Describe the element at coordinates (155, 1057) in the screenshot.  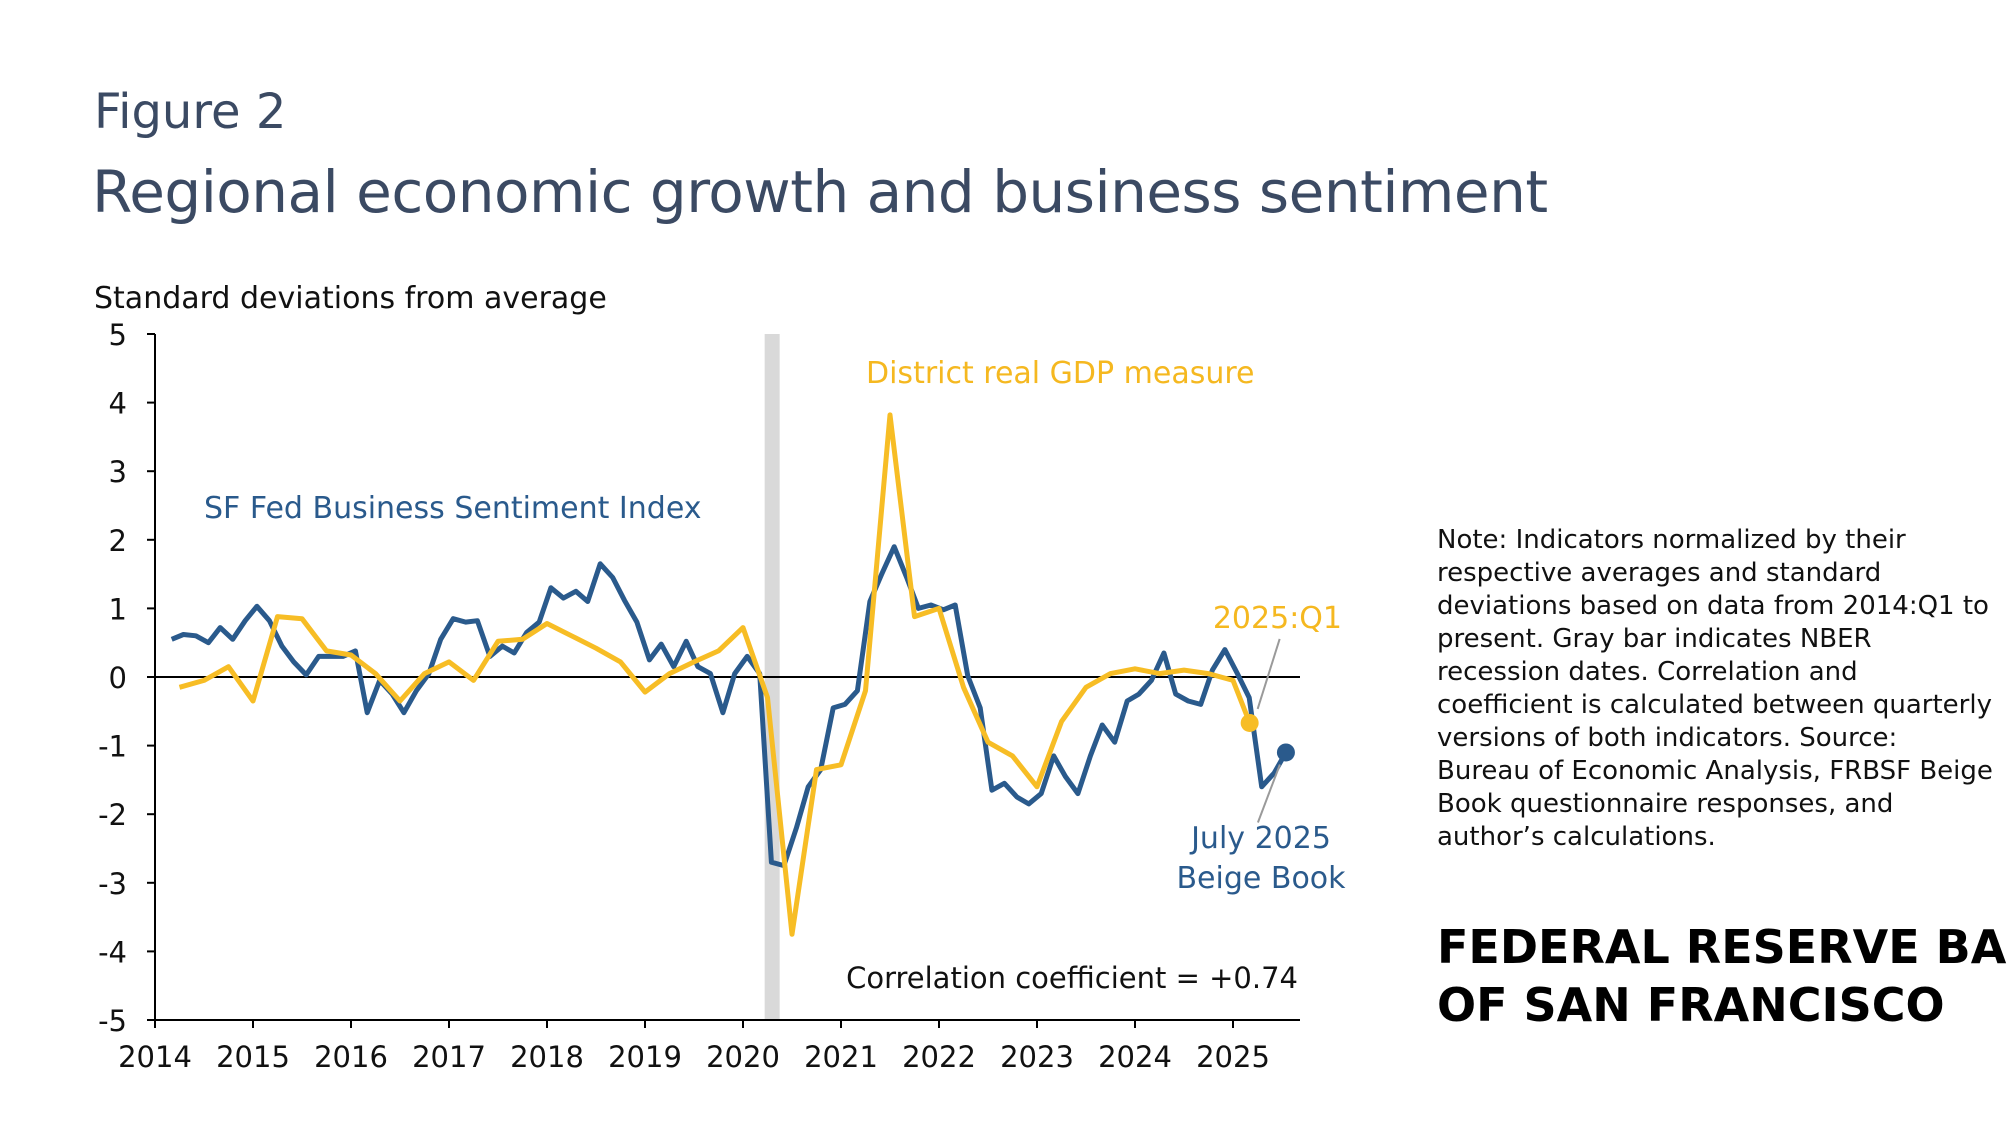
I see `x-tick-label: 2014` at that location.